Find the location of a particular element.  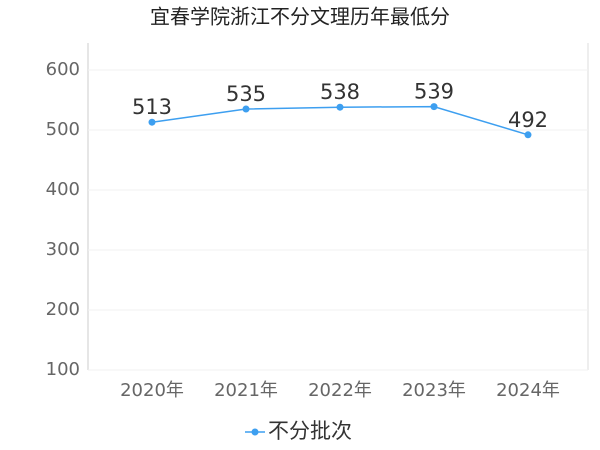

legend-label: 不分批次 is located at coordinates (310, 431).